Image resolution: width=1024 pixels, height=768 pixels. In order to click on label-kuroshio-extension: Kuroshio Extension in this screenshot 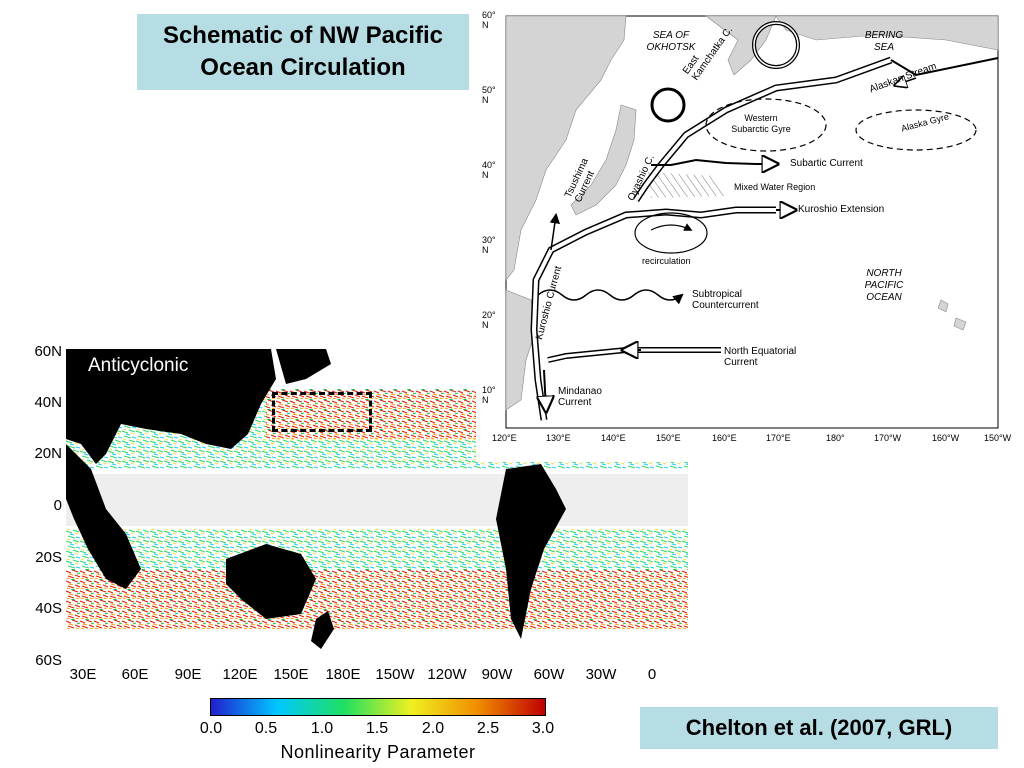, I will do `click(841, 209)`.